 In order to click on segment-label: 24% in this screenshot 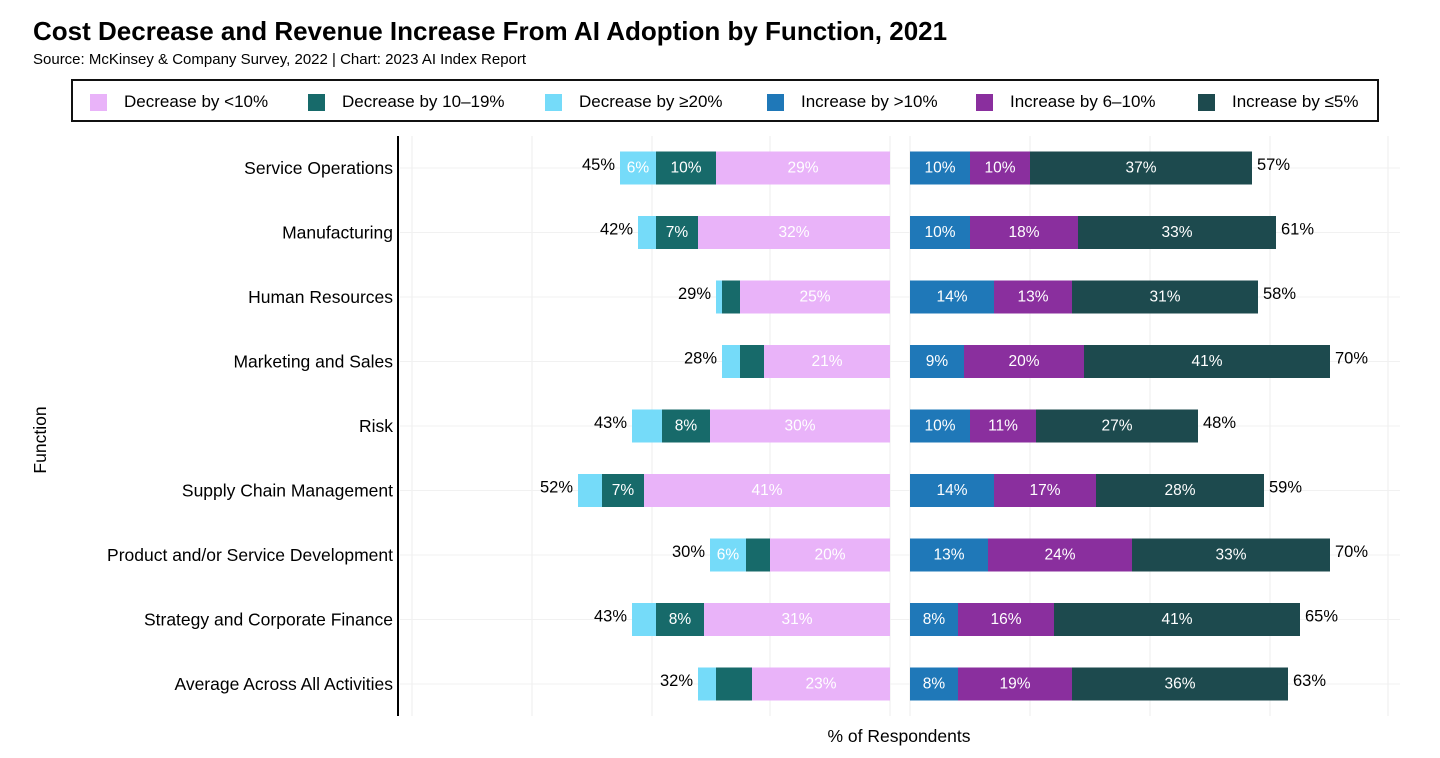, I will do `click(1059, 555)`.